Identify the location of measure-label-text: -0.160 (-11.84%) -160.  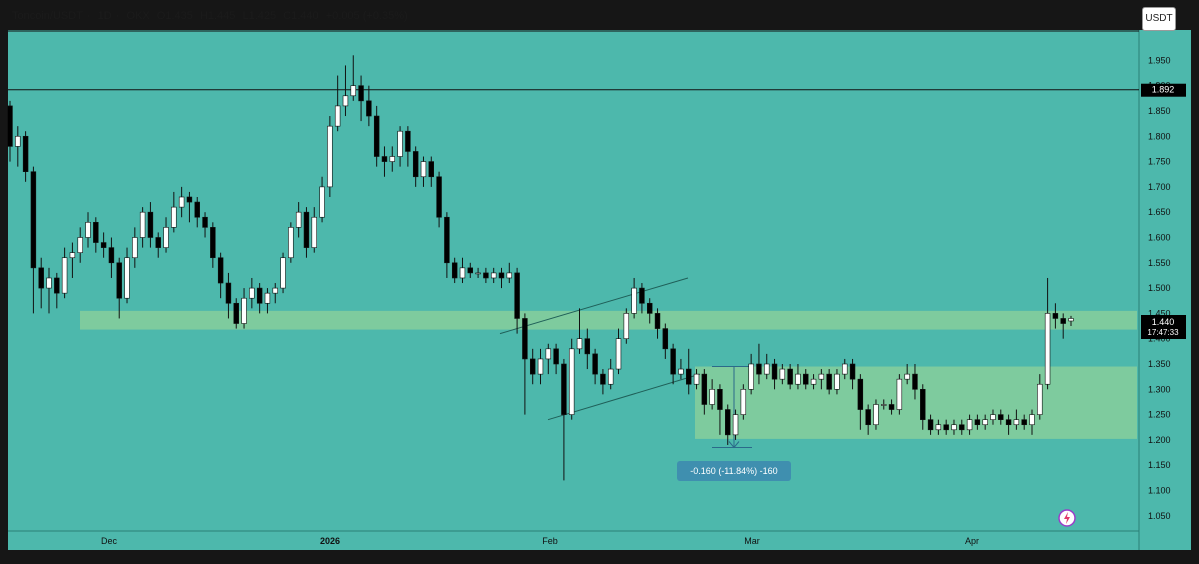
(733, 471).